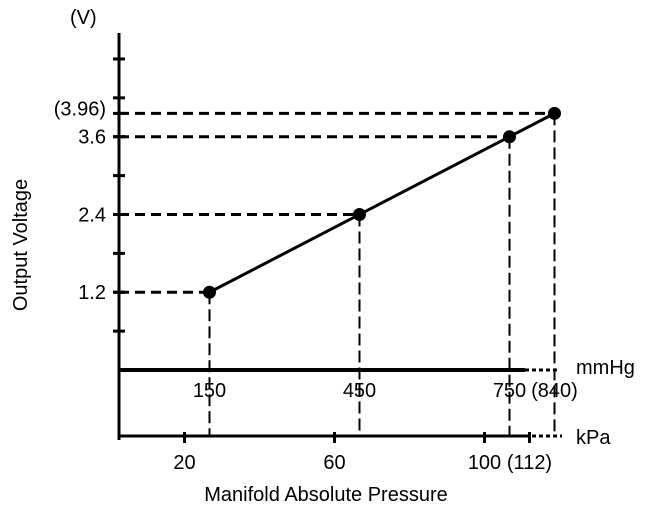 The image size is (656, 510). I want to click on x-tick-label-kpa: 100, so click(484, 463).